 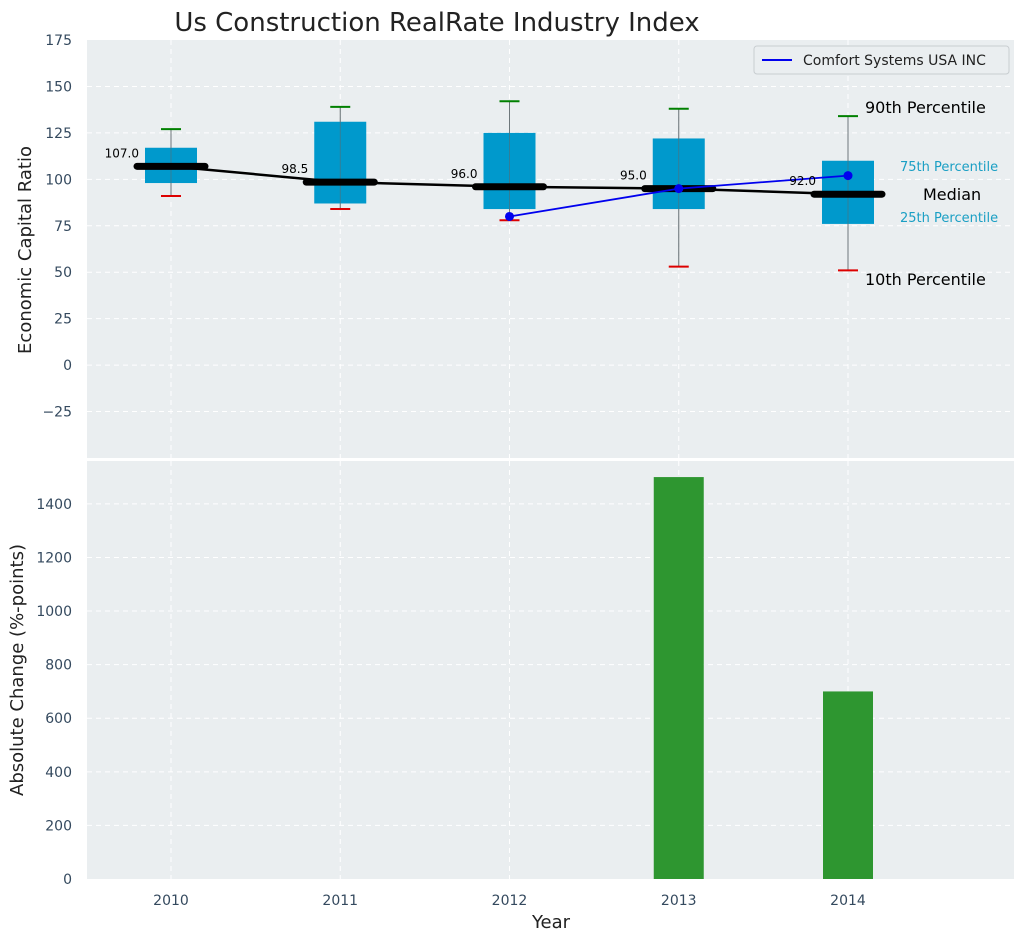 What do you see at coordinates (58, 719) in the screenshot?
I see `y-tick-label: 600` at bounding box center [58, 719].